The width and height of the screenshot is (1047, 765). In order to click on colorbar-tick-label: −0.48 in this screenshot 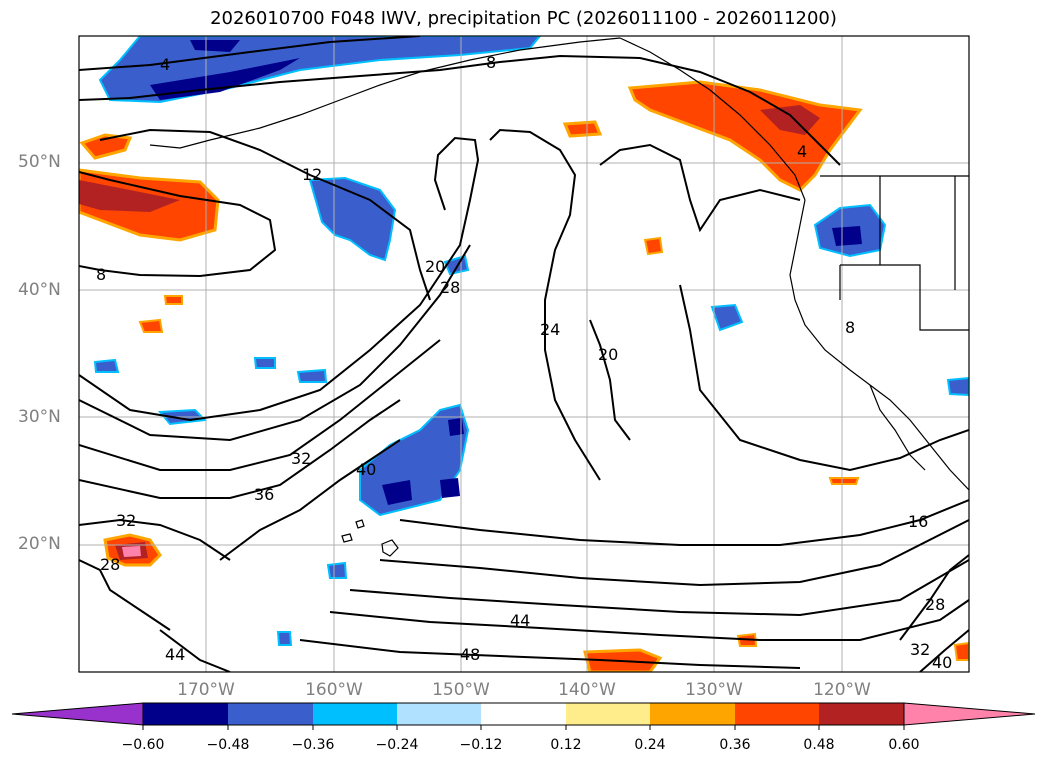, I will do `click(228, 745)`.